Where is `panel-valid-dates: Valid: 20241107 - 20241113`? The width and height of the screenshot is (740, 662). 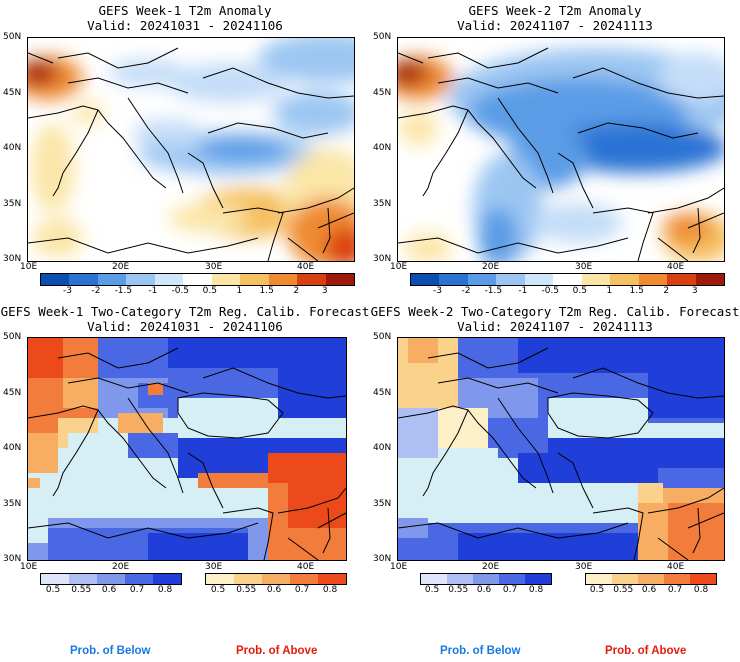
panel-valid-dates: Valid: 20241107 - 20241113 is located at coordinates (555, 25).